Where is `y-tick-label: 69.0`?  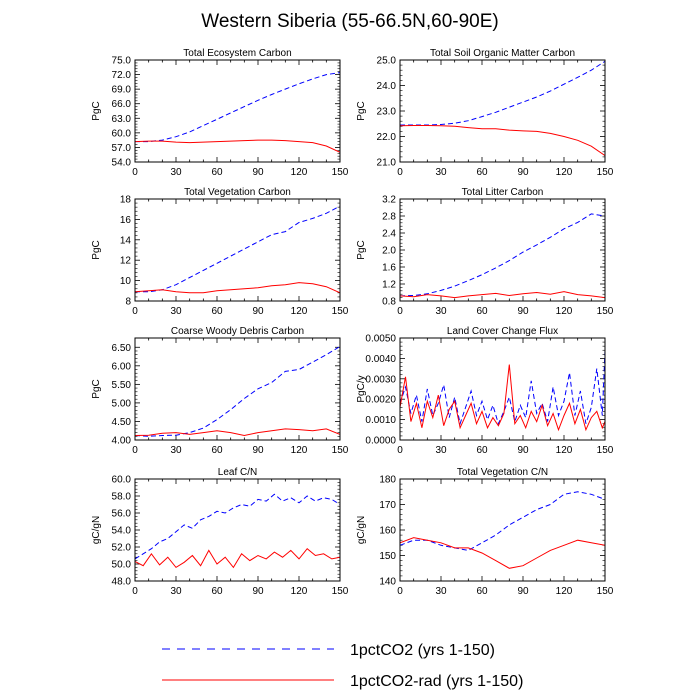
y-tick-label: 69.0 is located at coordinates (122, 90).